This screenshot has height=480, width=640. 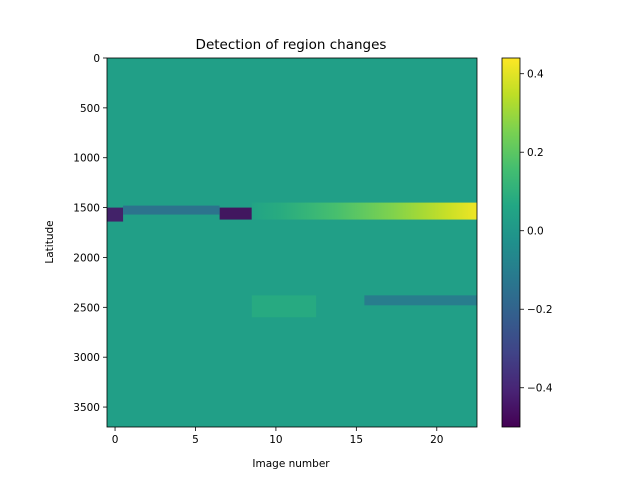 What do you see at coordinates (86, 258) in the screenshot?
I see `y-tick-label: 2000` at bounding box center [86, 258].